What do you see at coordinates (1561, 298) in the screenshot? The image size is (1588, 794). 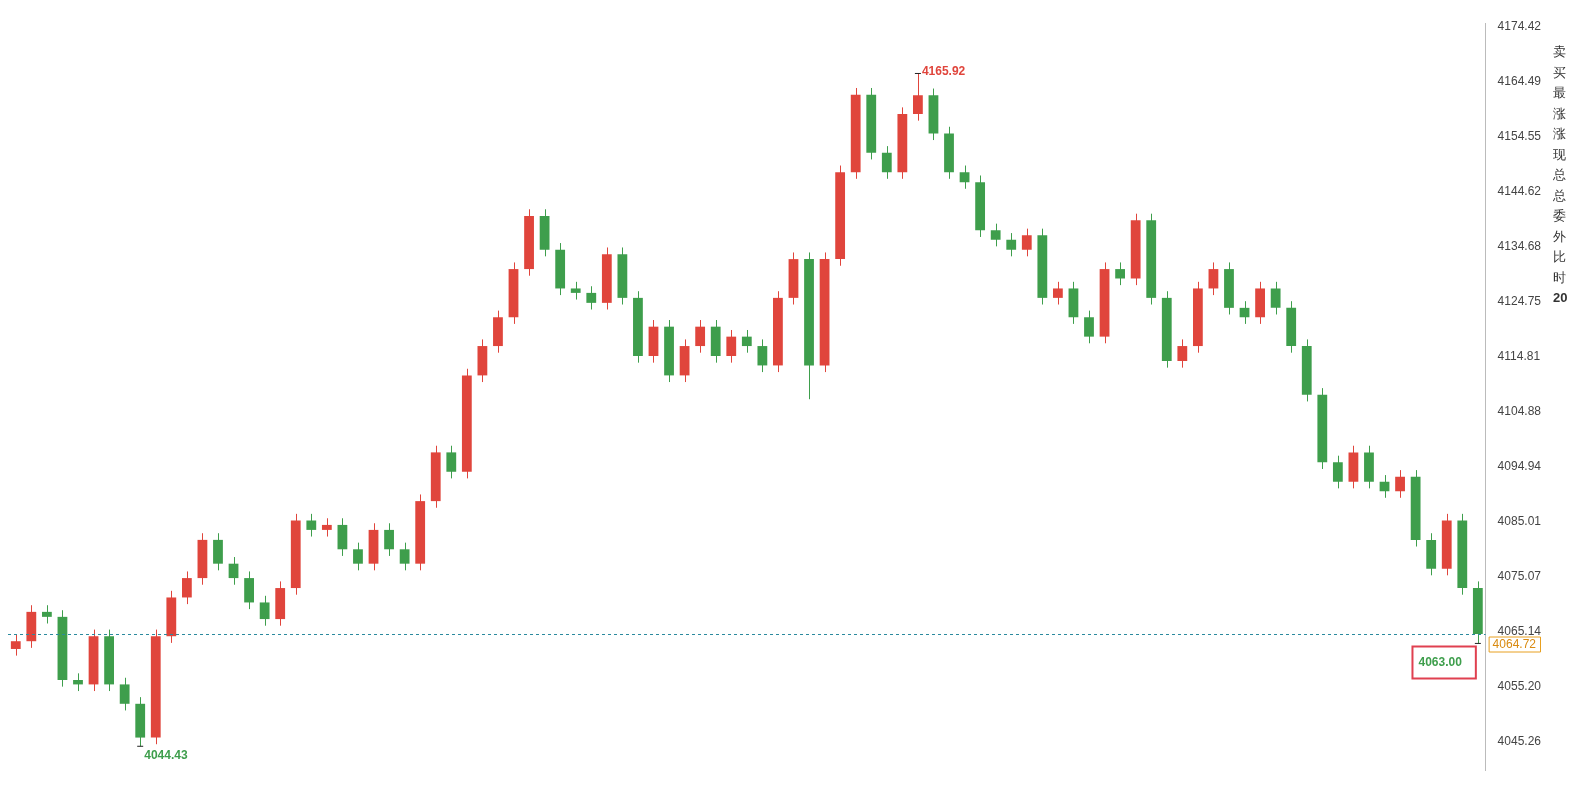 I see `text: 20` at bounding box center [1561, 298].